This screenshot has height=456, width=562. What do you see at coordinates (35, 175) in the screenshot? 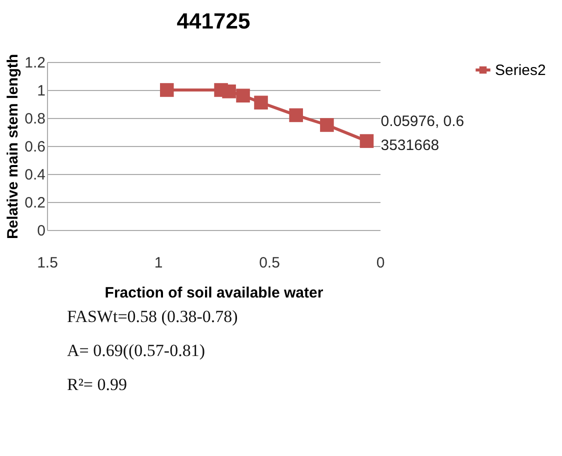
I see `y-tick-label: 0.4` at bounding box center [35, 175].